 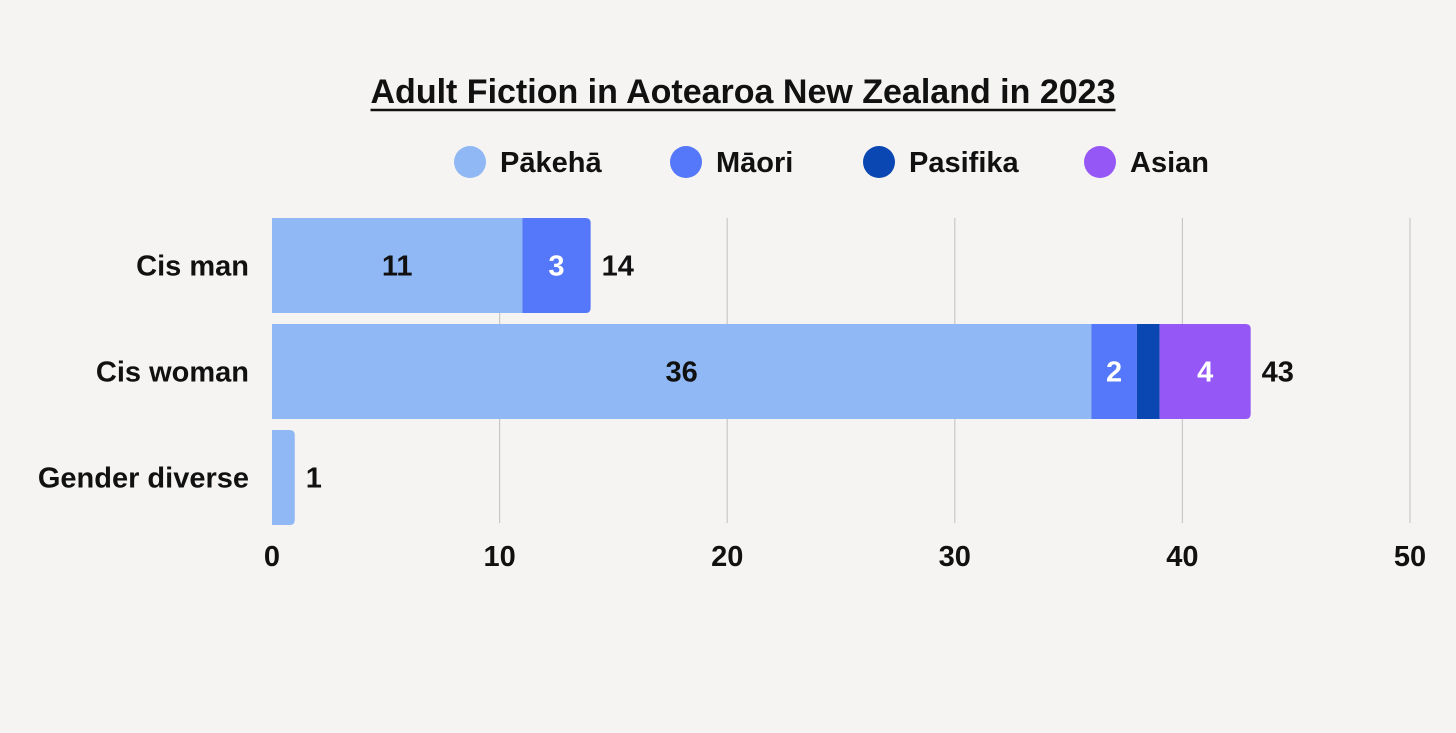 What do you see at coordinates (955, 557) in the screenshot?
I see `x-tick-label-30: 30` at bounding box center [955, 557].